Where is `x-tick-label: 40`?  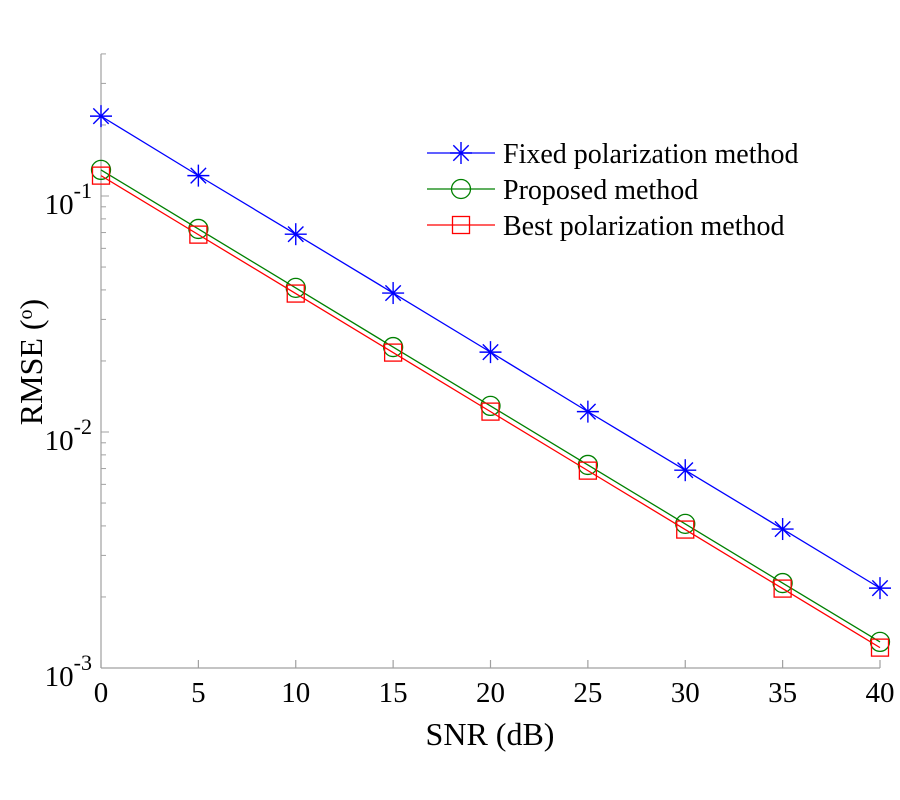
x-tick-label: 40 is located at coordinates (880, 693).